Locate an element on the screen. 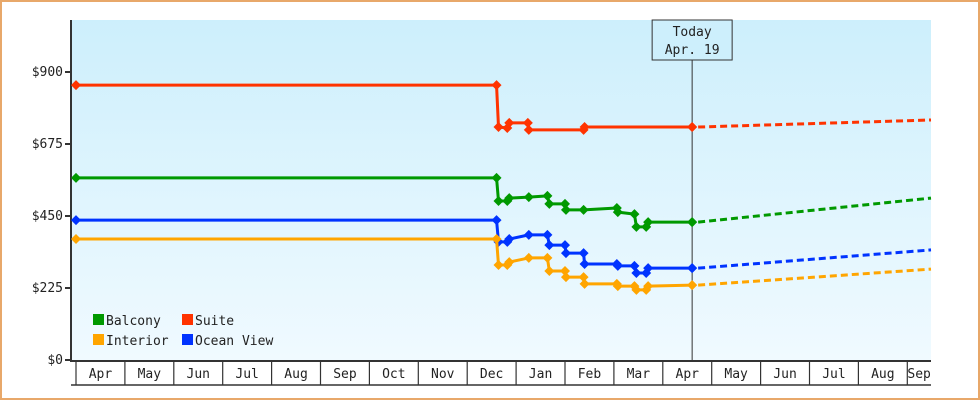 This screenshot has width=980, height=400. today-label: Today is located at coordinates (692, 32).